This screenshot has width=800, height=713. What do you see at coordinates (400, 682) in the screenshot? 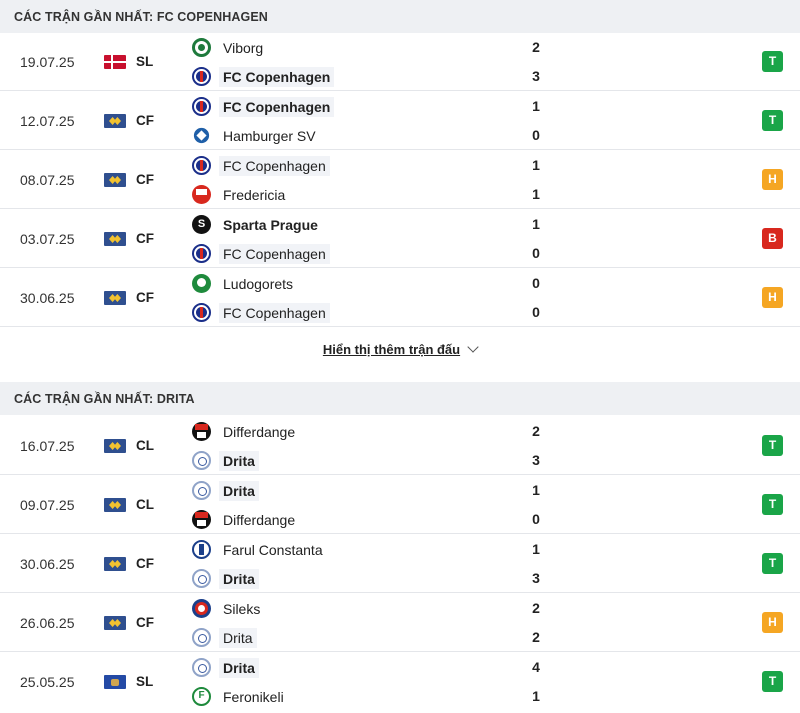
I see `match-row: 25.05.25 SL Drita Feronikeli 4 1 T` at bounding box center [400, 682].